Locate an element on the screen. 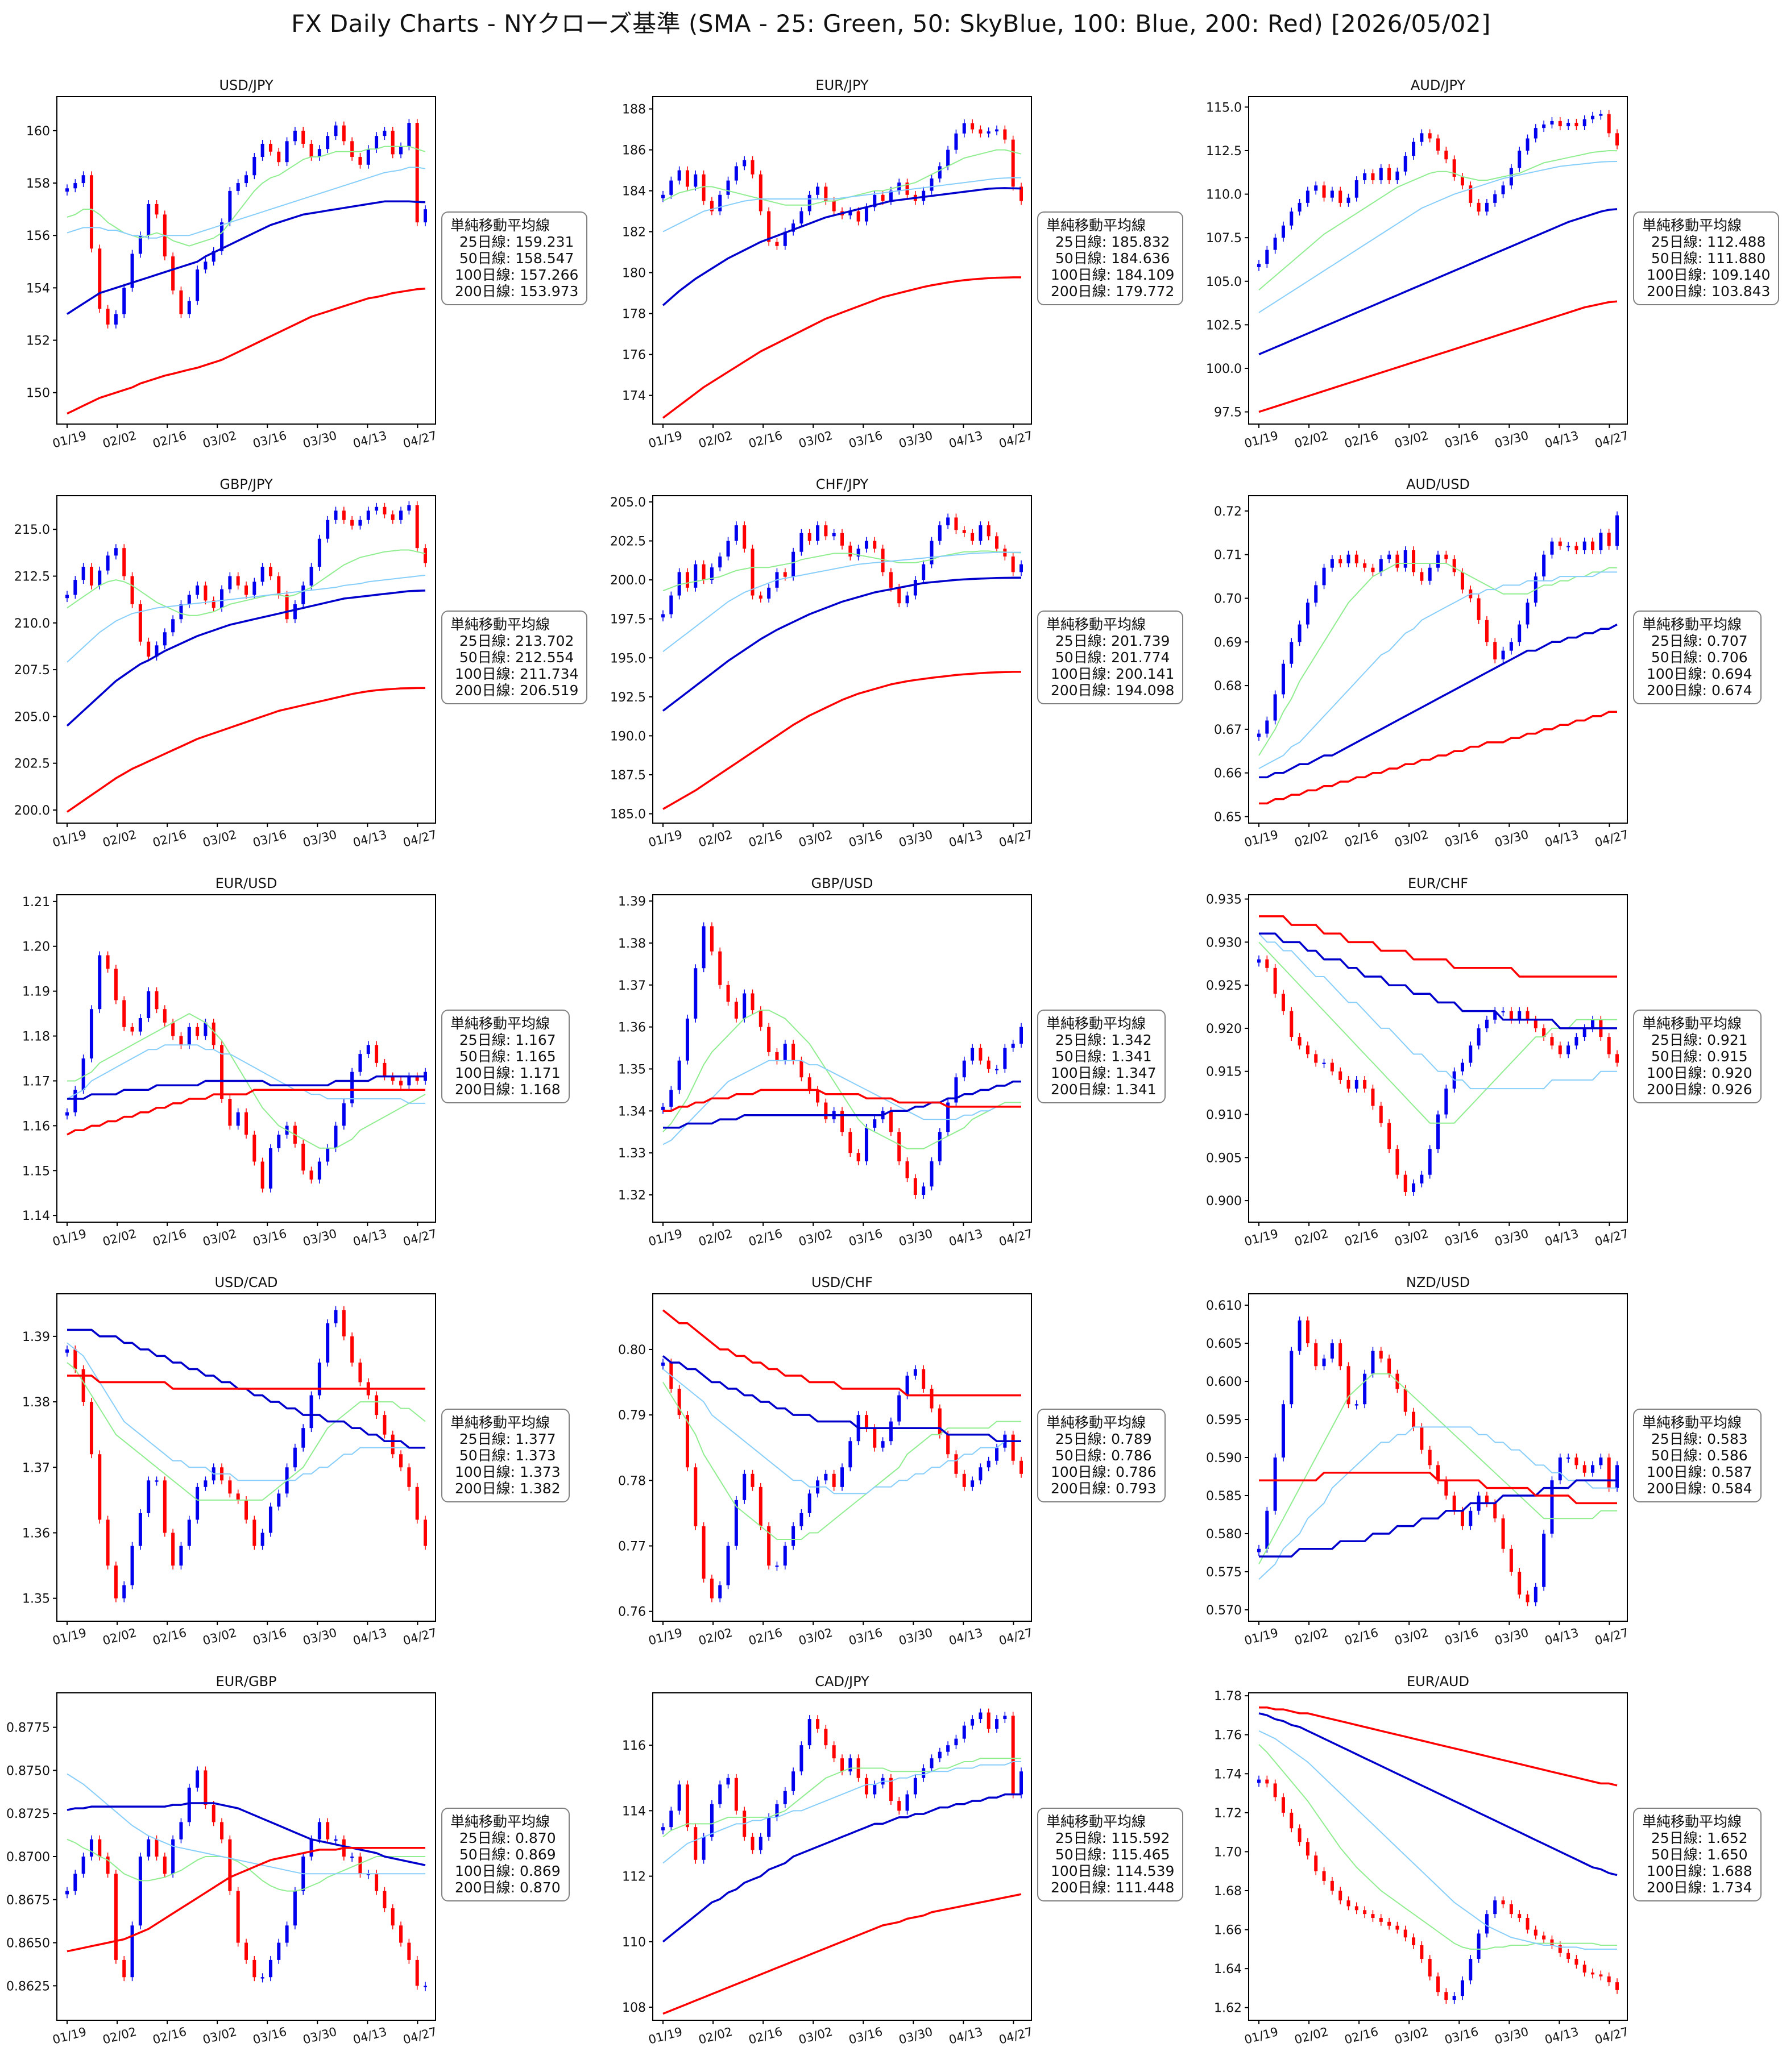 This screenshot has width=1782, height=2072. ma-box-title: 単純移動平均線 is located at coordinates (1692, 225).